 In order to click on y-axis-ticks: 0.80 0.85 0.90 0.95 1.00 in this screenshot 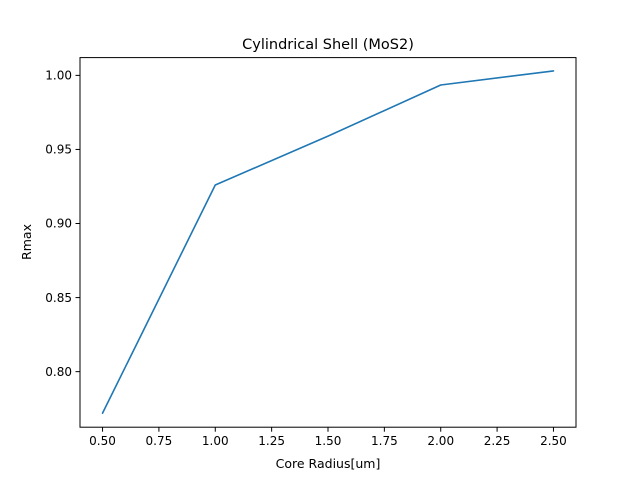, I will do `click(62, 224)`.